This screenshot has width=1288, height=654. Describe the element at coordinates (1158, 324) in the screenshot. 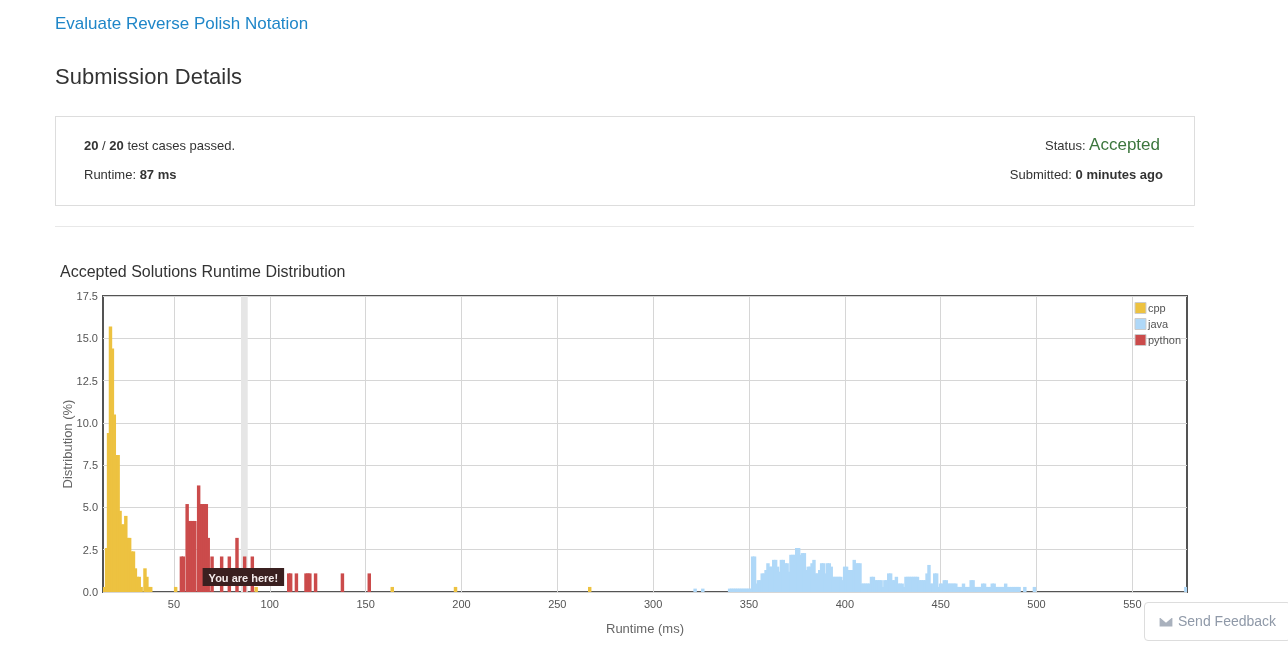

I see `legend-label: java` at that location.